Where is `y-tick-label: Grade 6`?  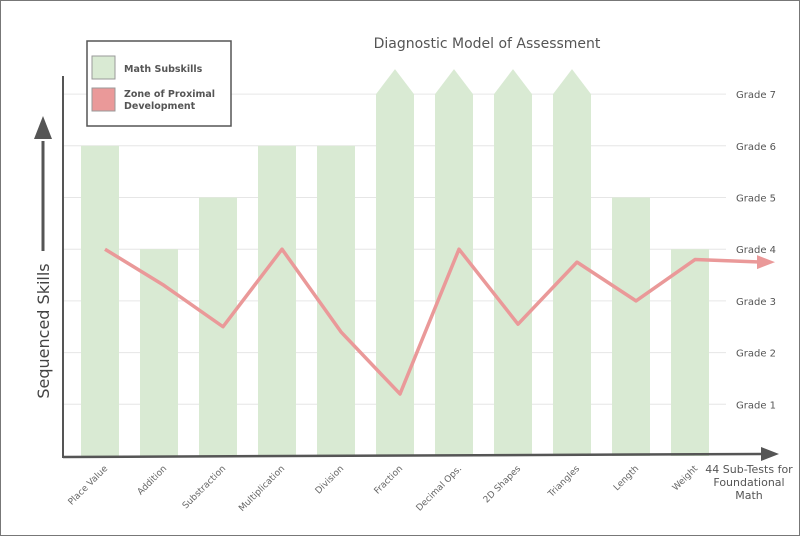 y-tick-label: Grade 6 is located at coordinates (756, 147).